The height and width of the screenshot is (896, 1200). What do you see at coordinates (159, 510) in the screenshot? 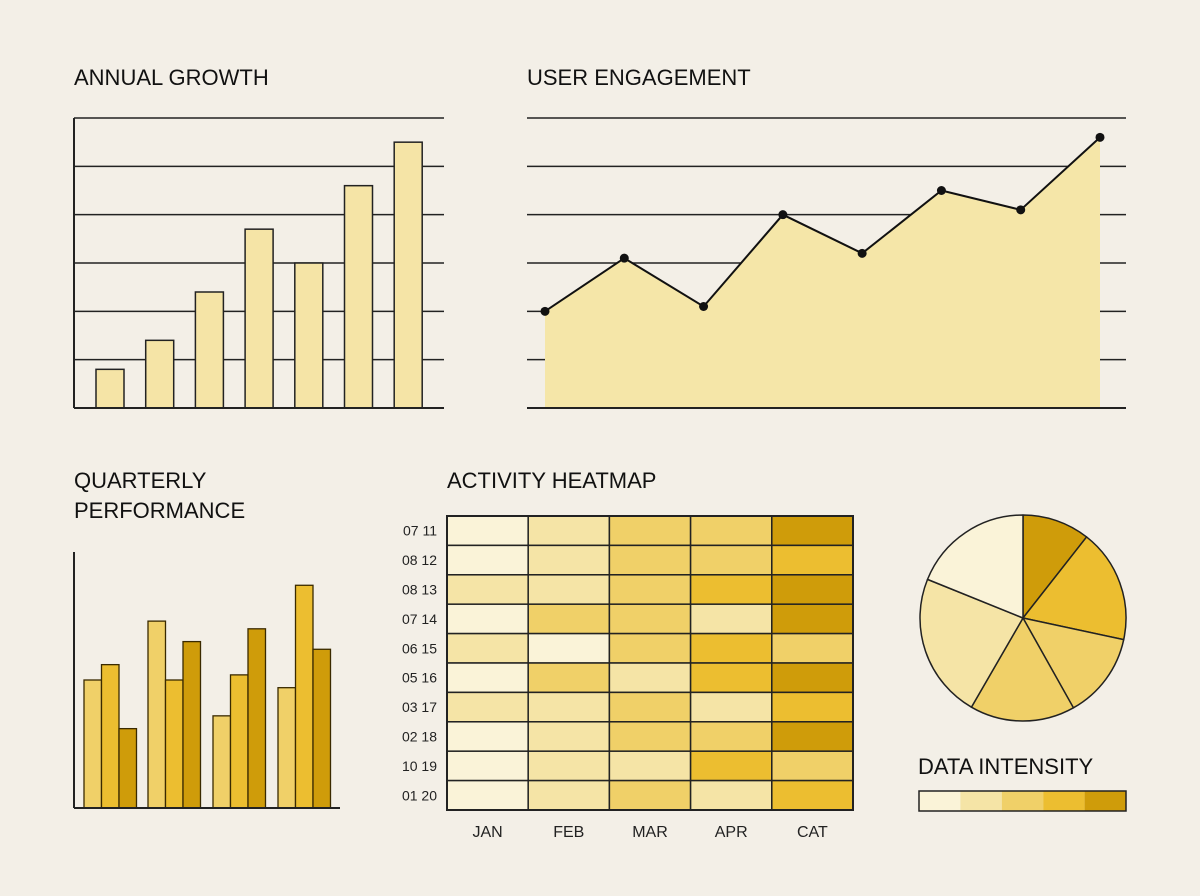
I see `quarterly-title-line2: PERFORMANCE` at bounding box center [159, 510].